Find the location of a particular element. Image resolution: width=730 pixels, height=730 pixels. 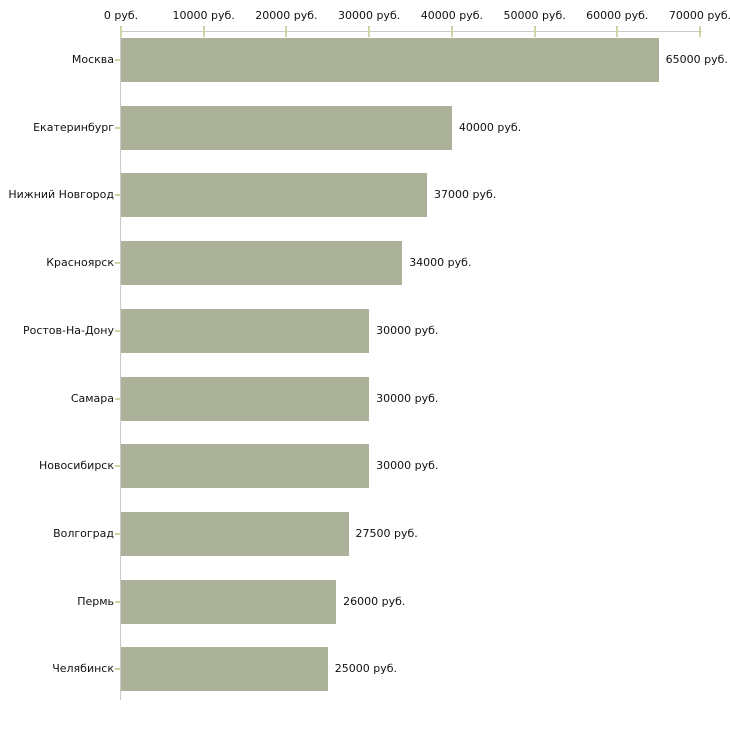

x-tick-label: 60000 руб. is located at coordinates (617, 15).